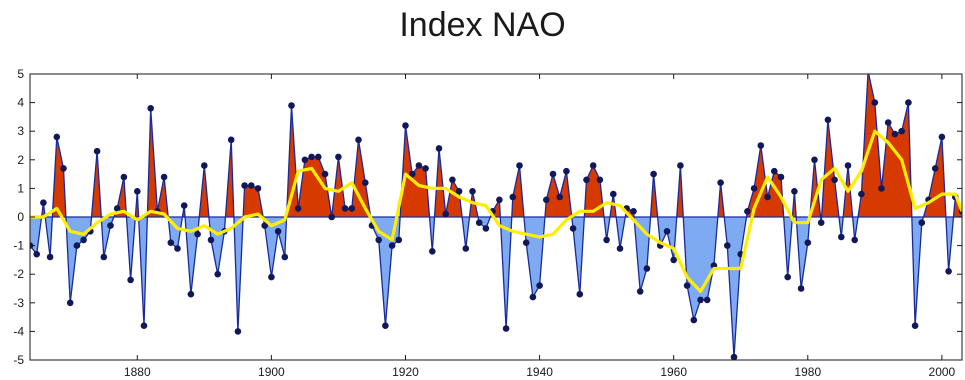  Describe the element at coordinates (439, 148) in the screenshot. I see `index-point-1925` at that location.